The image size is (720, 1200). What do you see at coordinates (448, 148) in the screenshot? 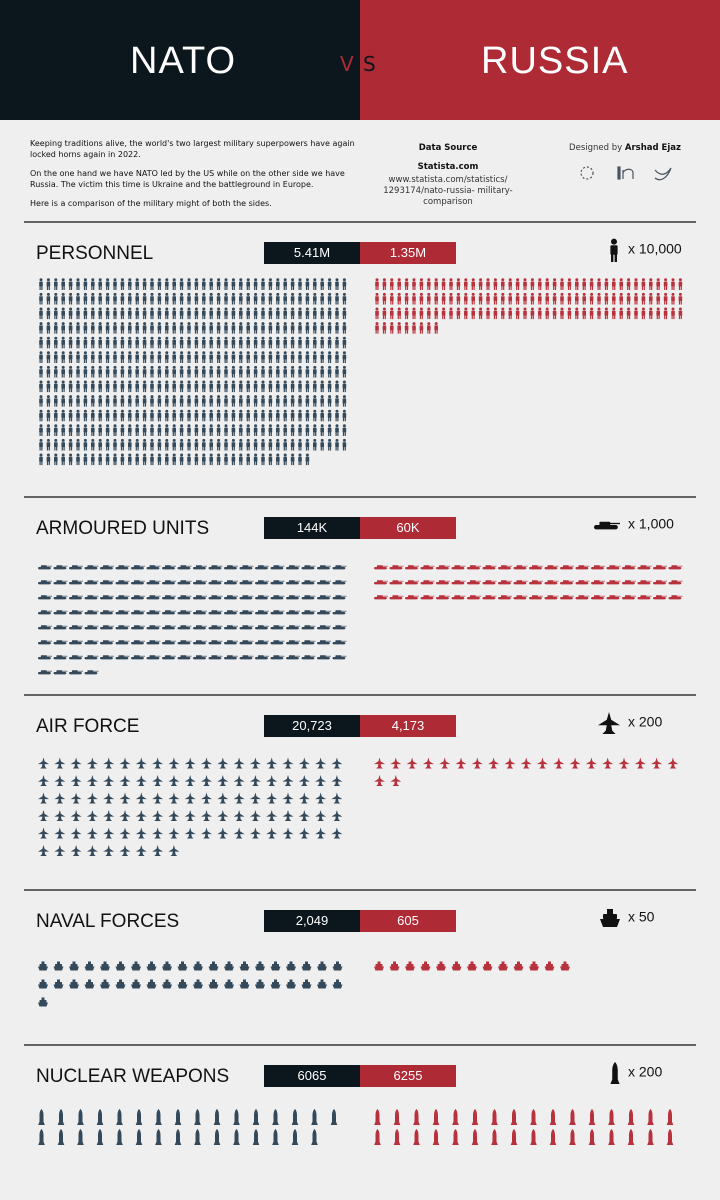
I see `source-heading: Data Source` at bounding box center [448, 148].